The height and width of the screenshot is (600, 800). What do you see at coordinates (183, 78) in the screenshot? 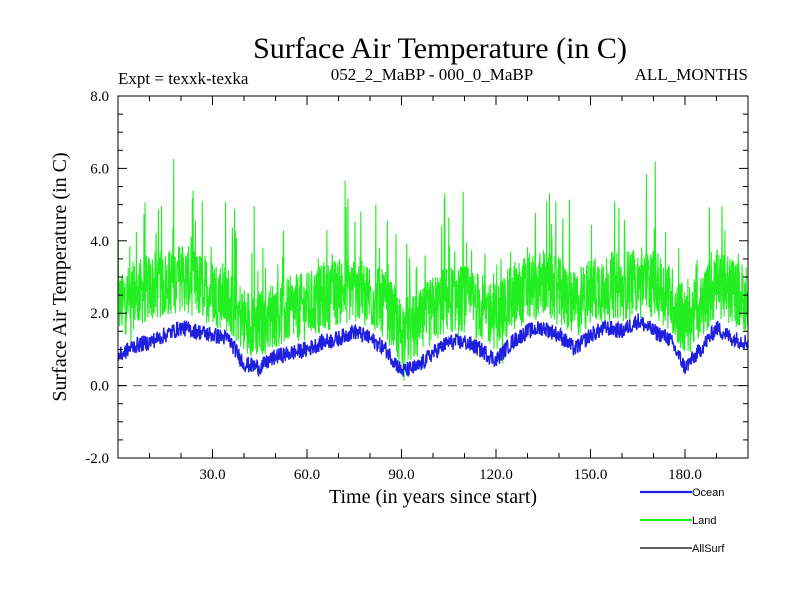
I see `subtitle-experiment: Expt = texxk-texka` at bounding box center [183, 78].